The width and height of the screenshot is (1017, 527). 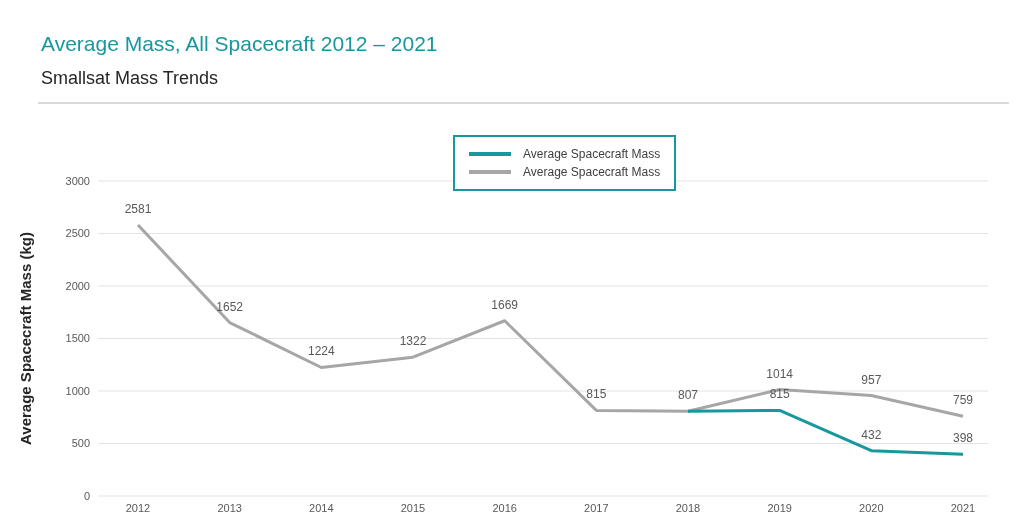 I want to click on x-tick-label: 2012, so click(x=138, y=507).